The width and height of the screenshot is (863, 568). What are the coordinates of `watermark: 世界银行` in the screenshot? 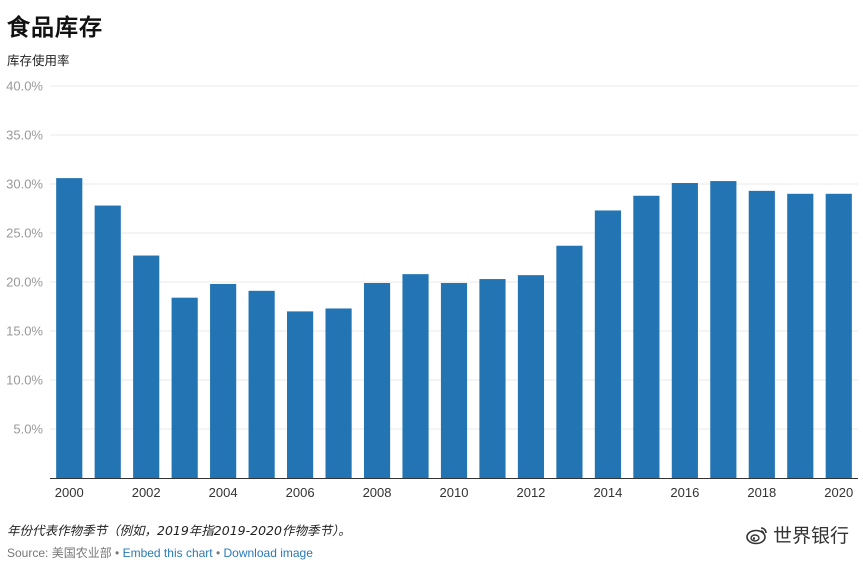 It's located at (797, 534).